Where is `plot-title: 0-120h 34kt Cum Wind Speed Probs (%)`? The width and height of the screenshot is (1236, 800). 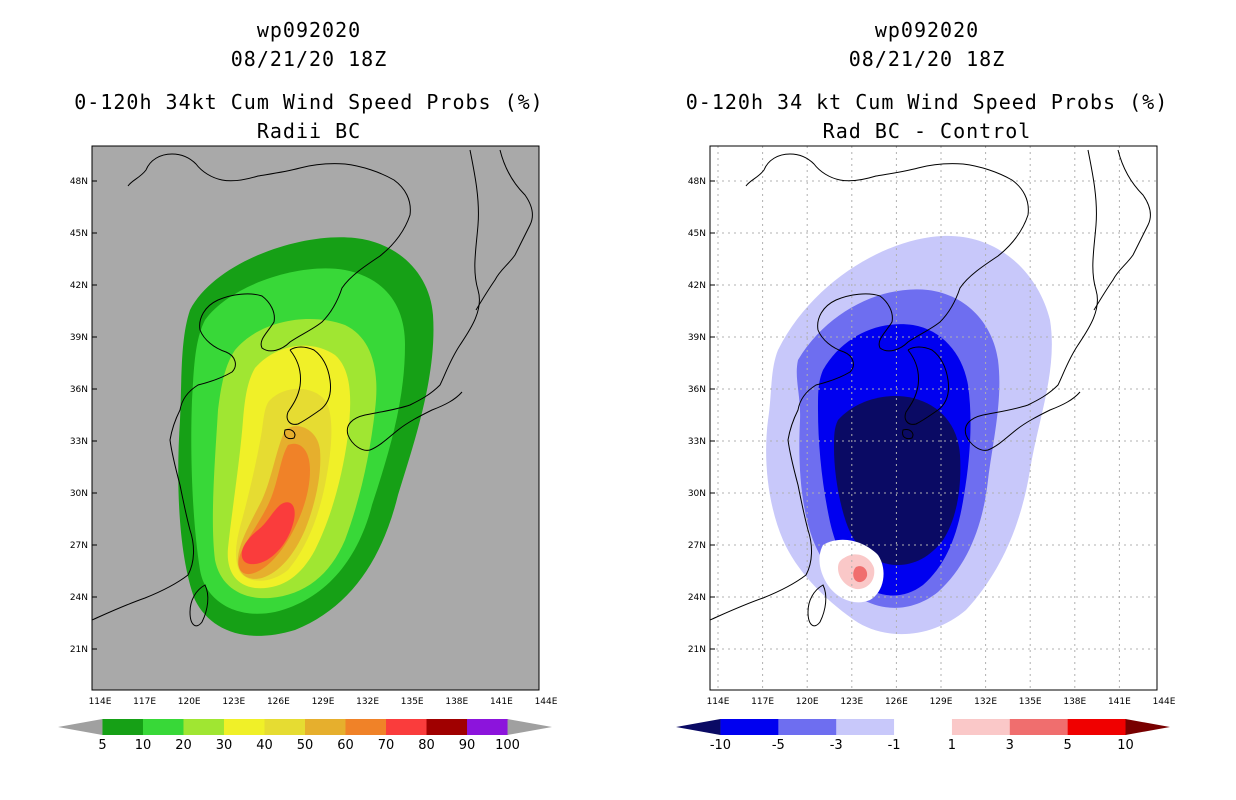 plot-title: 0-120h 34kt Cum Wind Speed Probs (%) is located at coordinates (309, 102).